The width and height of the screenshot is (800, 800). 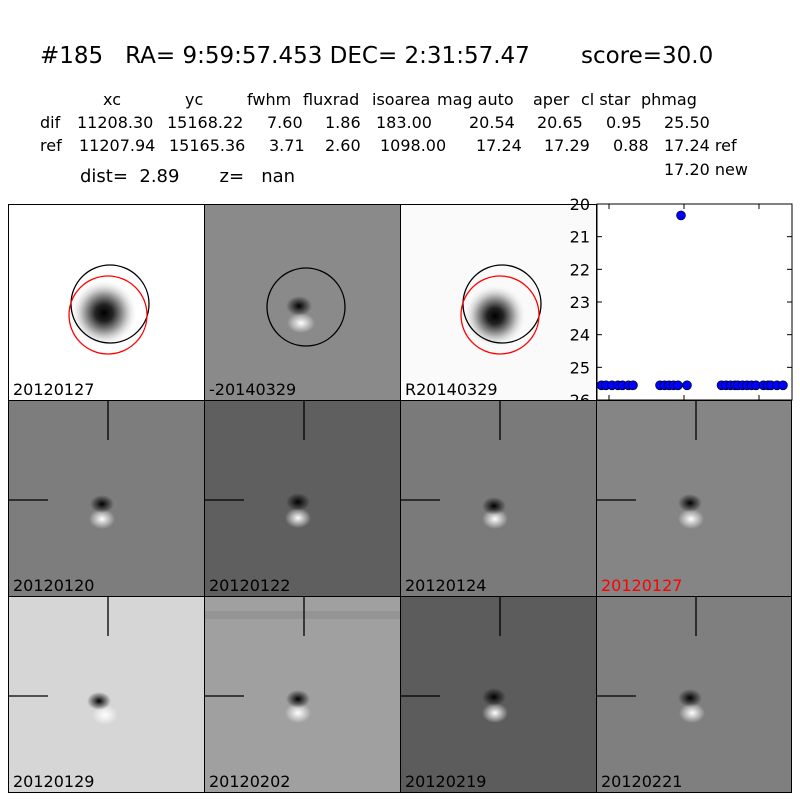 What do you see at coordinates (687, 122) in the screenshot?
I see `dif-phmag: 25.50` at bounding box center [687, 122].